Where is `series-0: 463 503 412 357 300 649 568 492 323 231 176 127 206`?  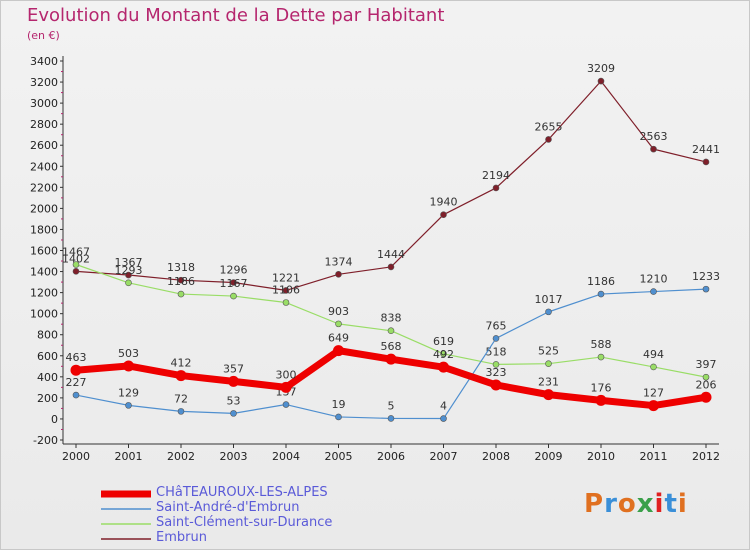 series-0: 463 503 412 357 300 649 568 492 323 231 176 127 206 is located at coordinates (391, 372).